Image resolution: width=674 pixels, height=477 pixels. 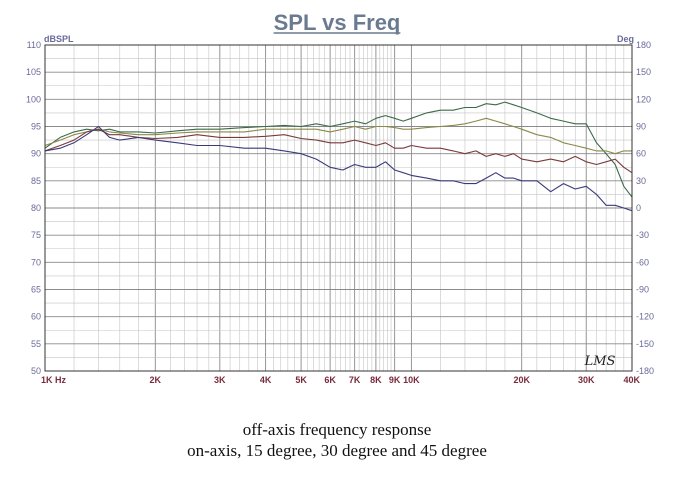 I want to click on right-axis-tick-label: -60, so click(x=642, y=262).